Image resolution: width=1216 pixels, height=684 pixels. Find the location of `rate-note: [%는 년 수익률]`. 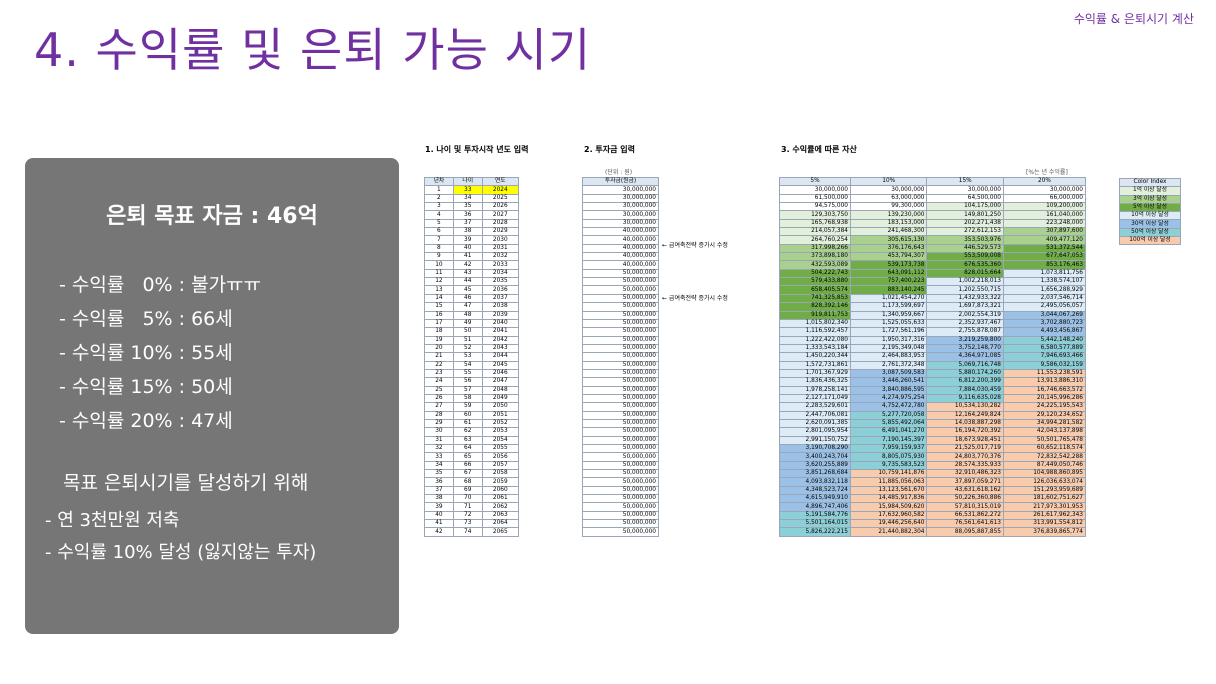

rate-note: [%는 년 수익률] is located at coordinates (1047, 172).